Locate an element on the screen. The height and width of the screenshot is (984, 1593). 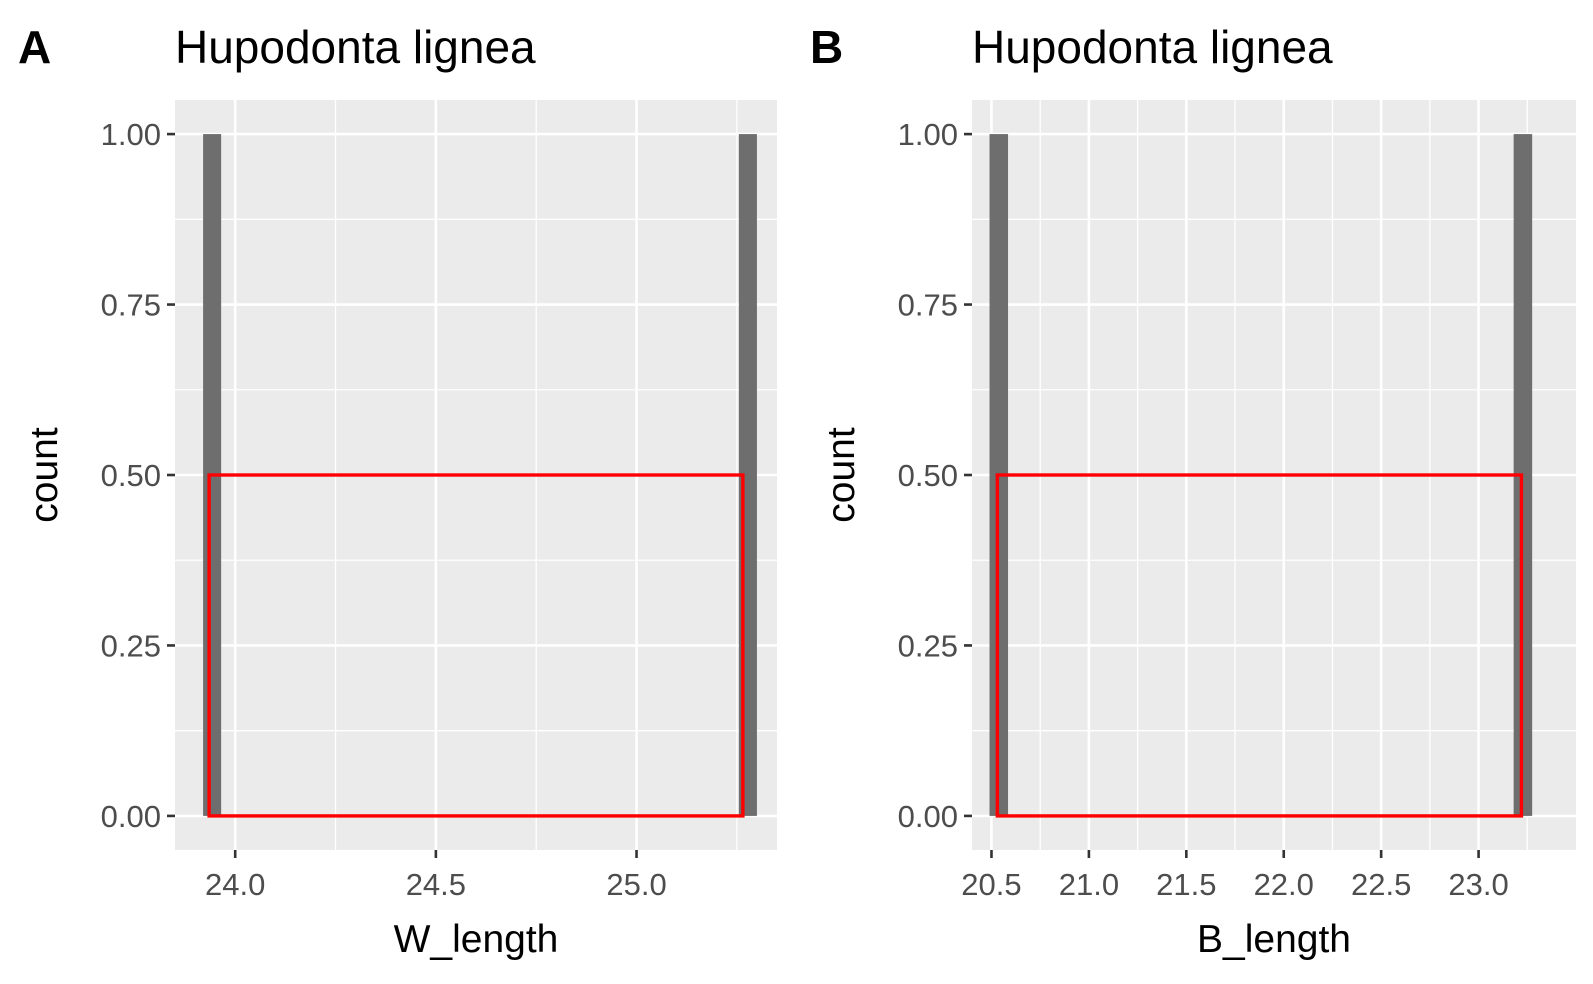
x-tick-label: 25.0 is located at coordinates (636, 884).